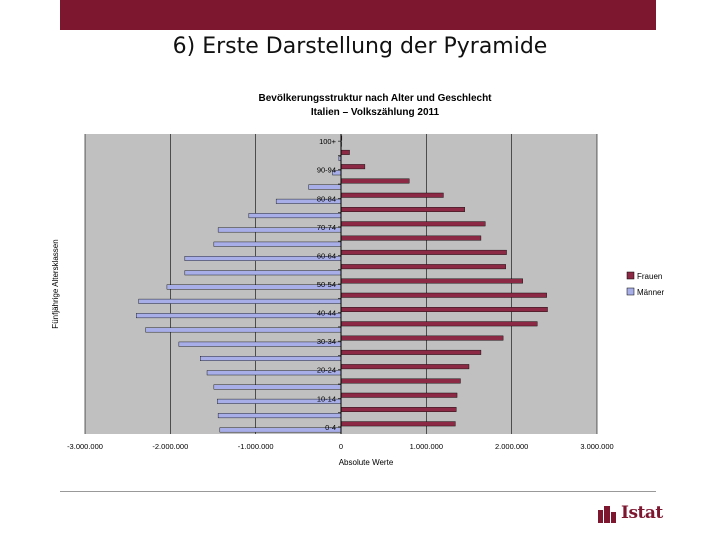  What do you see at coordinates (326, 370) in the screenshot?
I see `y-tick-label: 20-24` at bounding box center [326, 370].